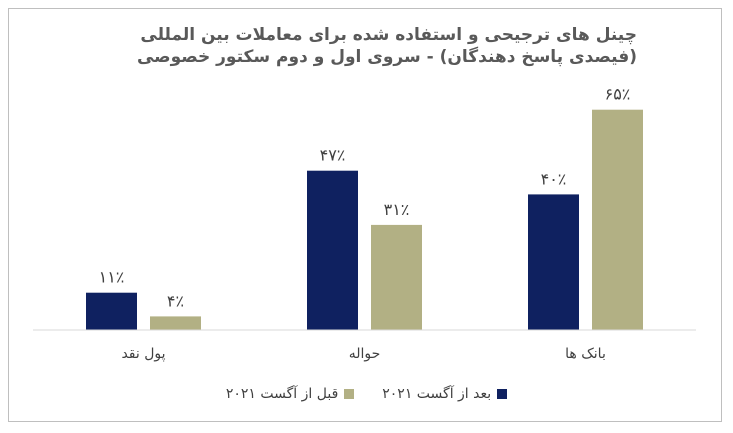  Describe the element at coordinates (502, 394) in the screenshot. I see `legend-swatch-after` at that location.